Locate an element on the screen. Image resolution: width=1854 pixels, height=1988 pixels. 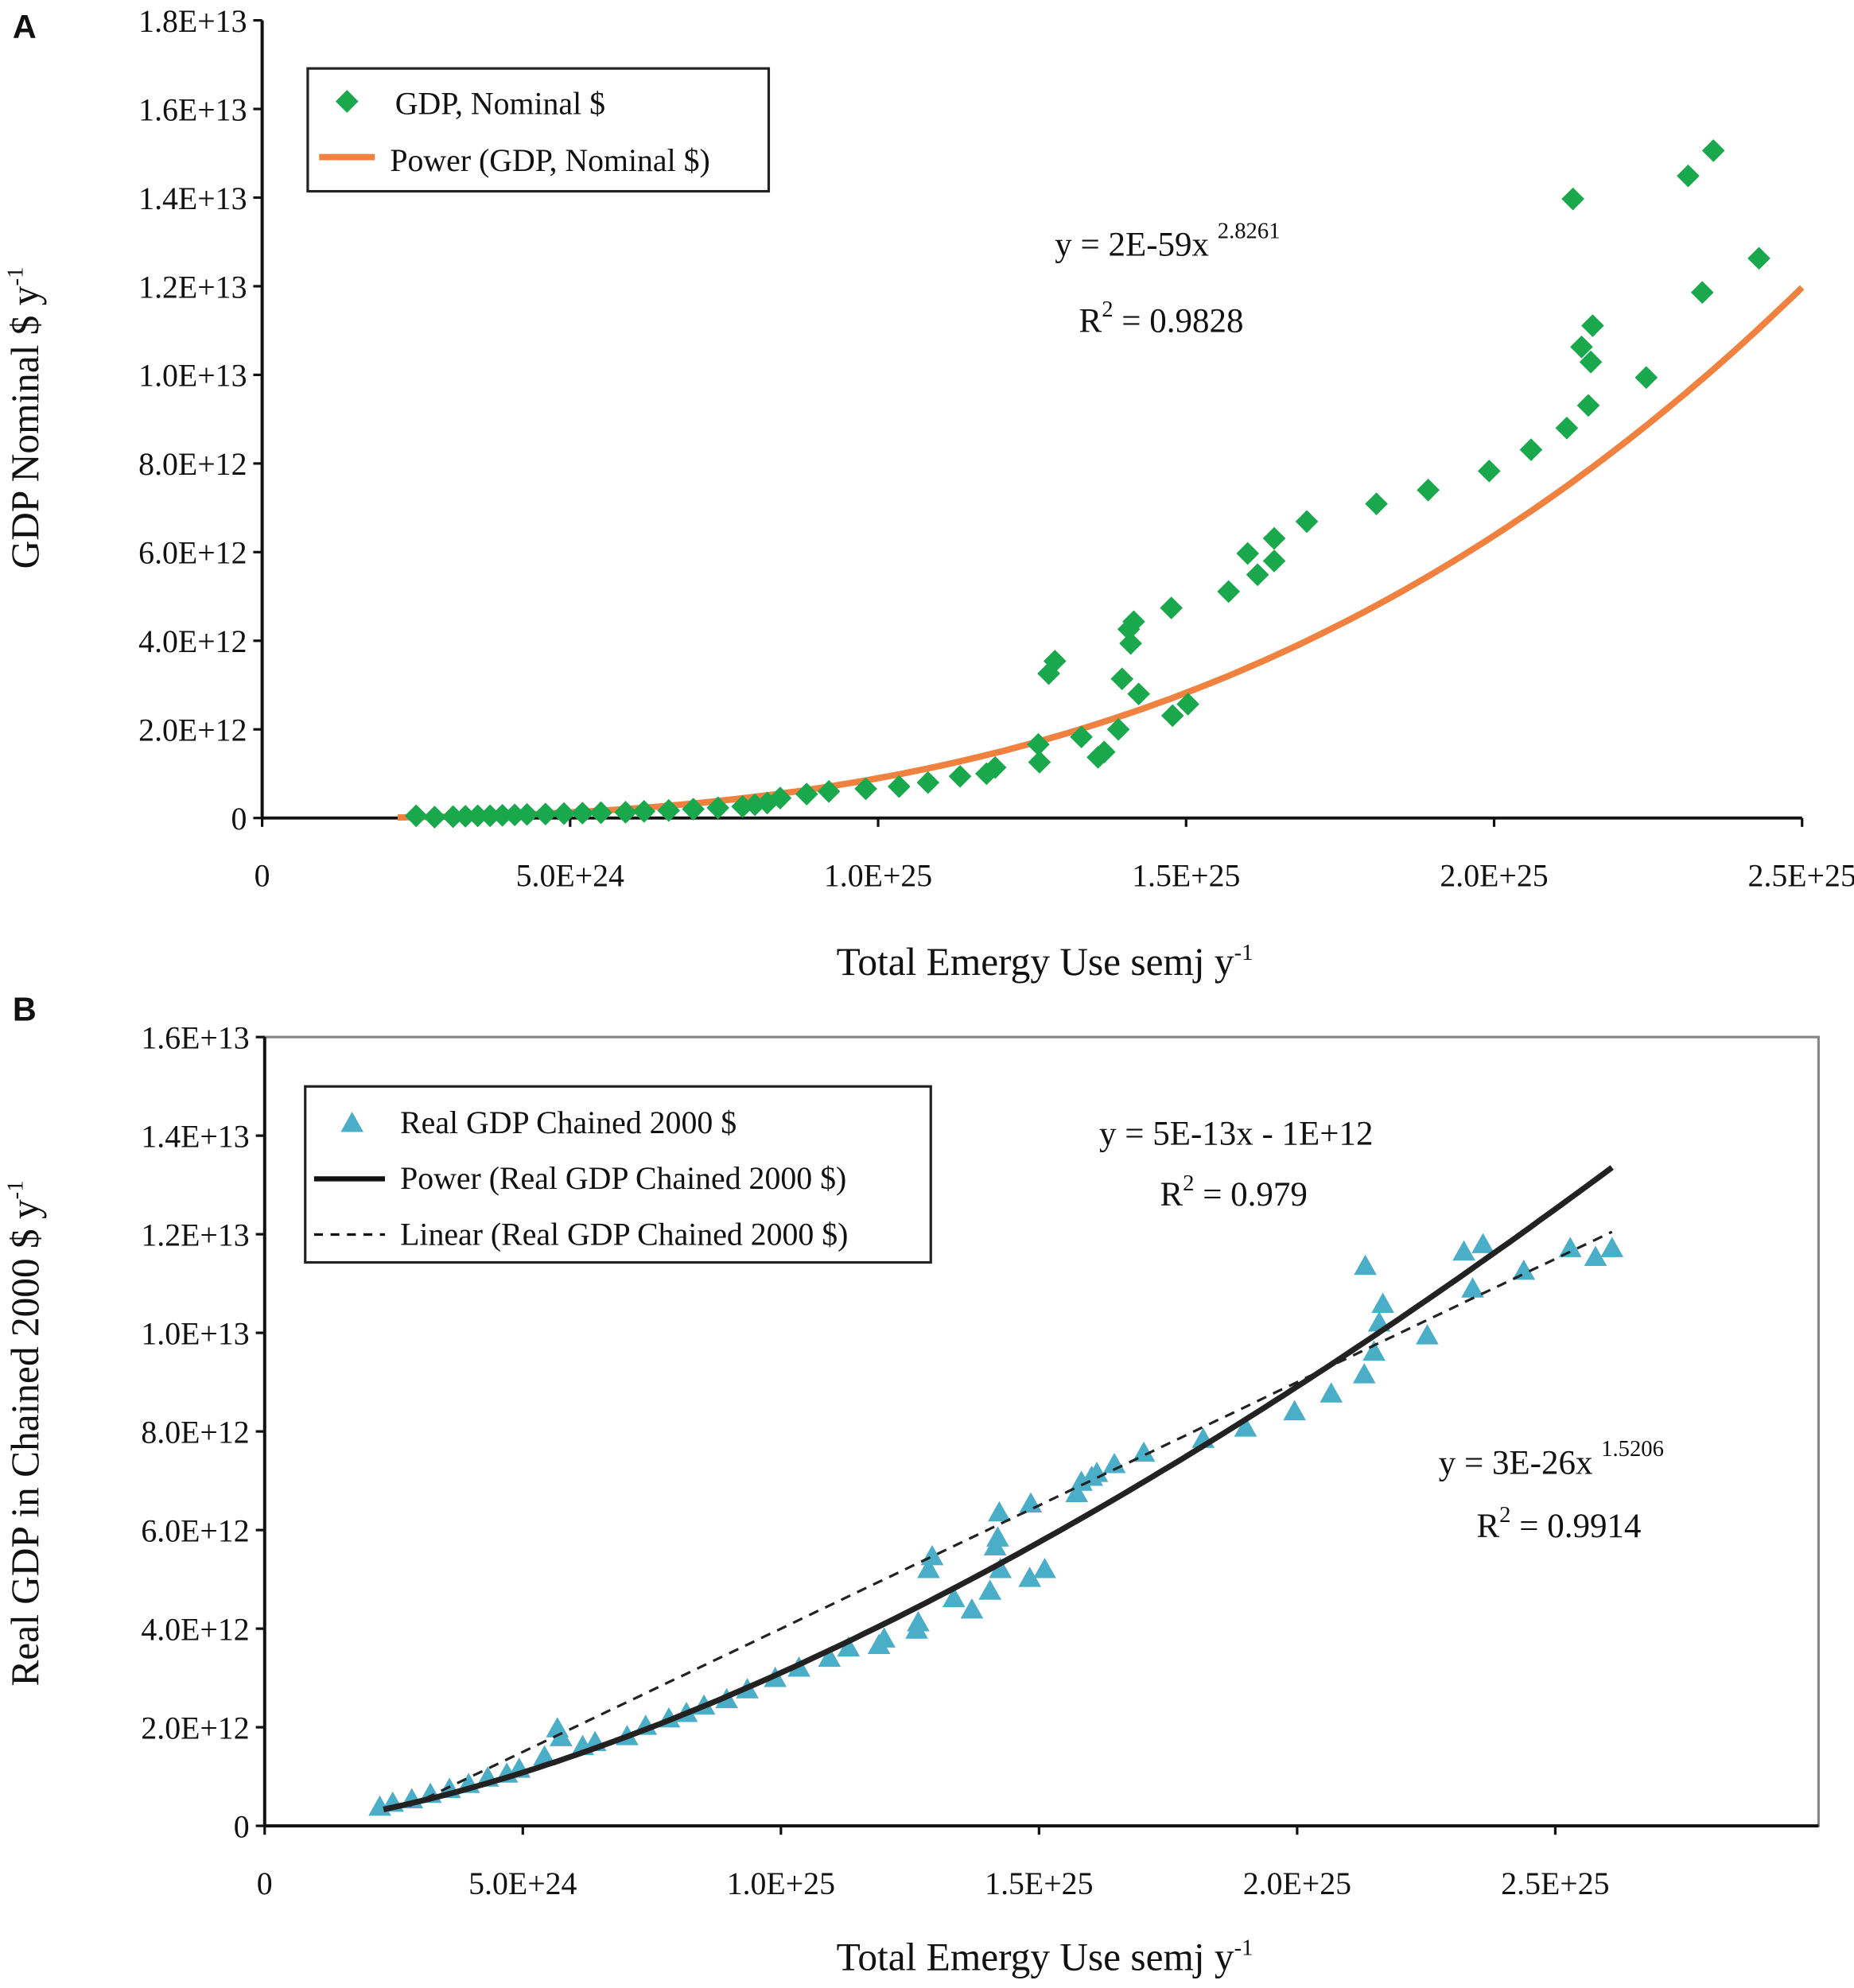
x-tick-label: 1.5E+25 is located at coordinates (1186, 876).